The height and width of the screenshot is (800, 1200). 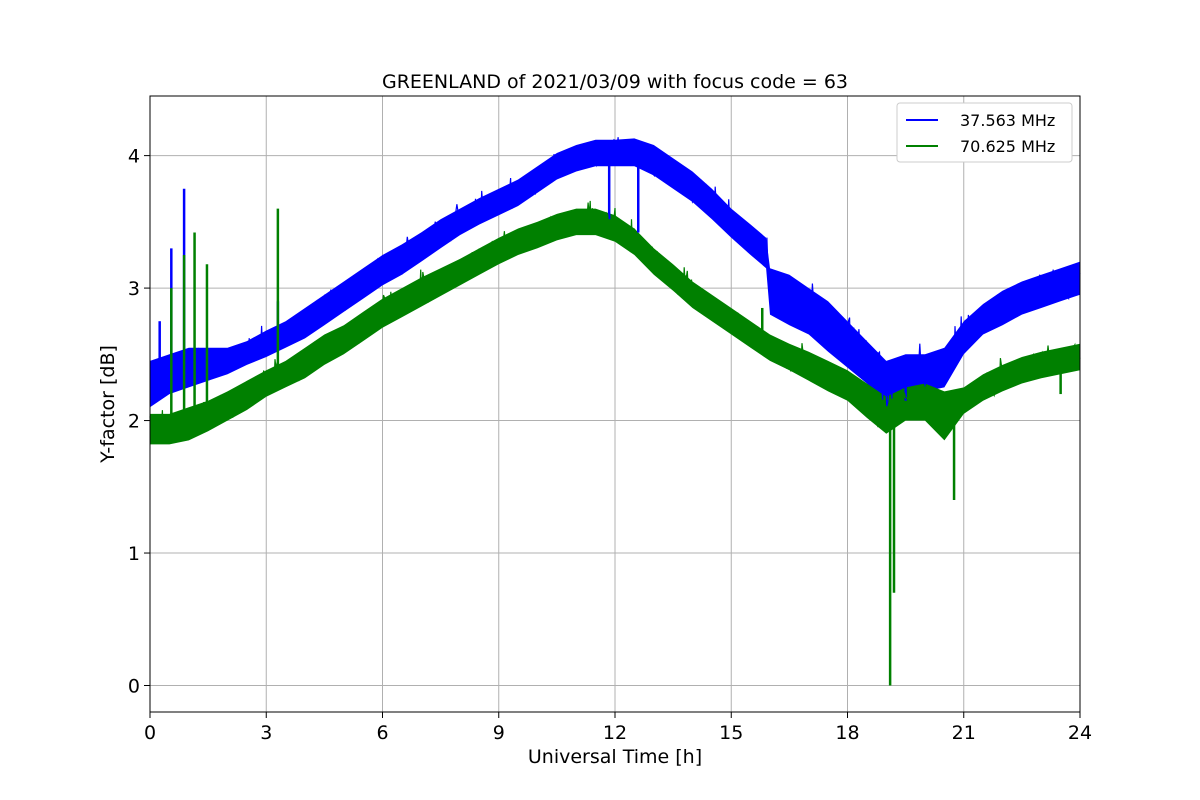 What do you see at coordinates (615, 733) in the screenshot?
I see `x-tick-label: 12` at bounding box center [615, 733].